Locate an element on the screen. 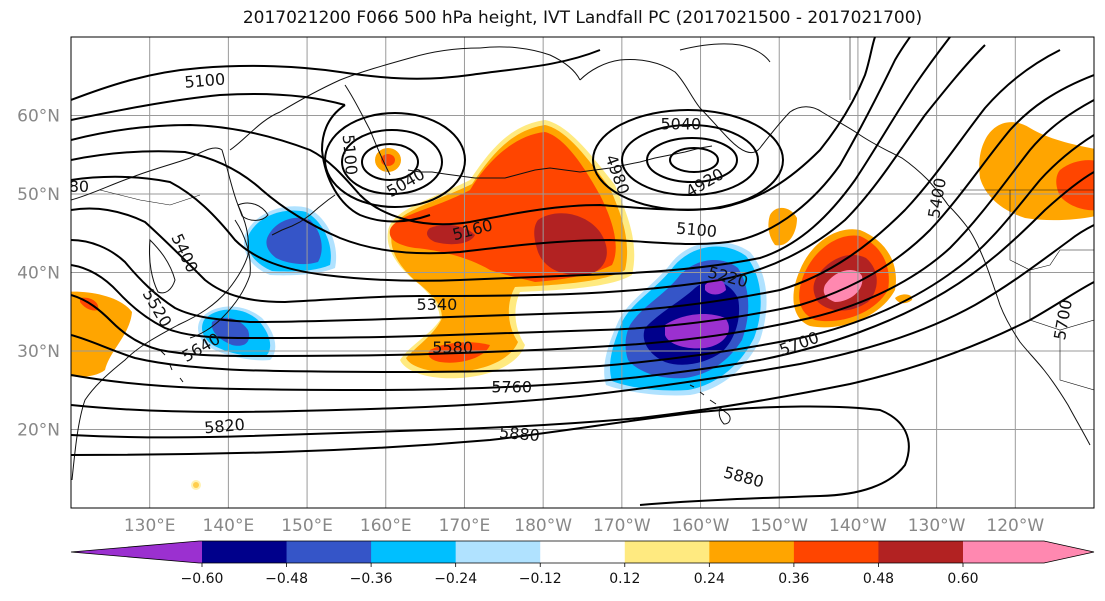 The width and height of the screenshot is (1105, 601). contour-label: 5820 is located at coordinates (224, 426).